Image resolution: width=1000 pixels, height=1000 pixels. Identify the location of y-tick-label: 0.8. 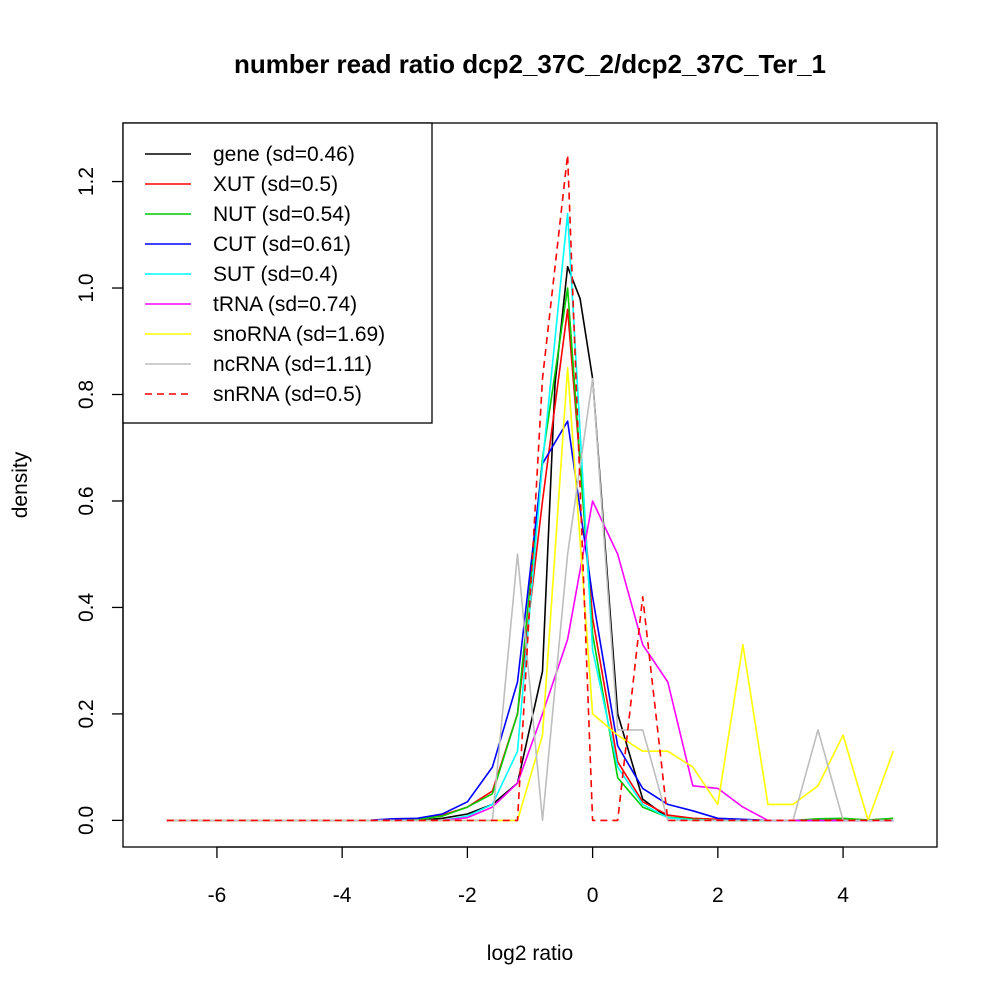
(86, 394).